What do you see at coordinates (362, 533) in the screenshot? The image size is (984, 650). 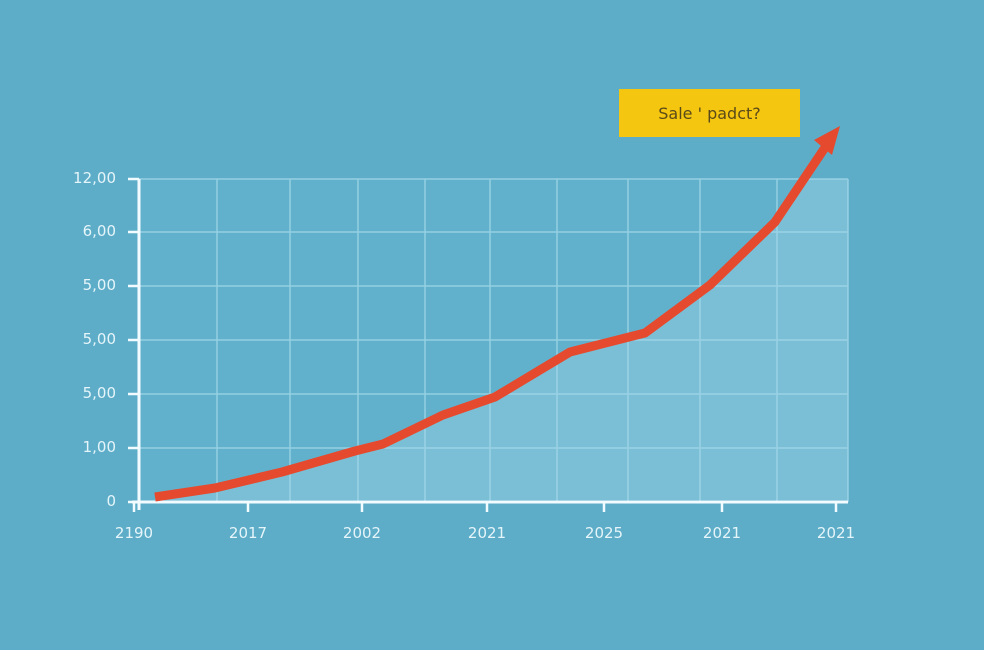 I see `x-tick-label: 2002` at bounding box center [362, 533].